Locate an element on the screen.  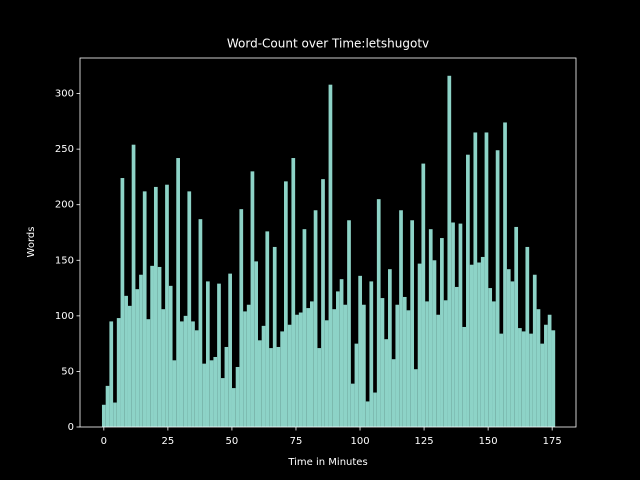
y-tick-label: 100 is located at coordinates (64, 316).